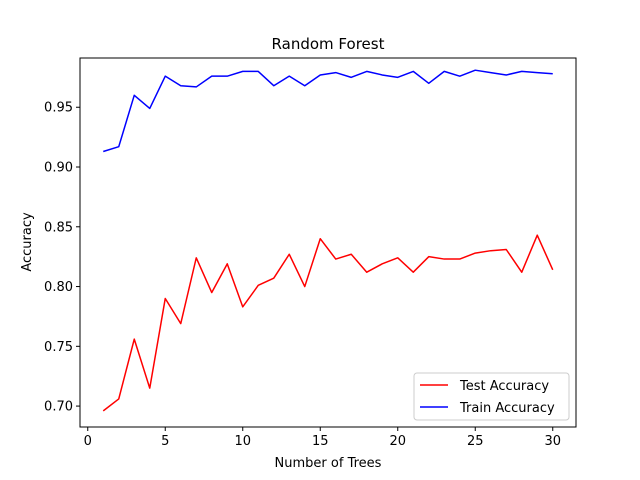  I want to click on y-tick-label: 0.70, so click(58, 407).